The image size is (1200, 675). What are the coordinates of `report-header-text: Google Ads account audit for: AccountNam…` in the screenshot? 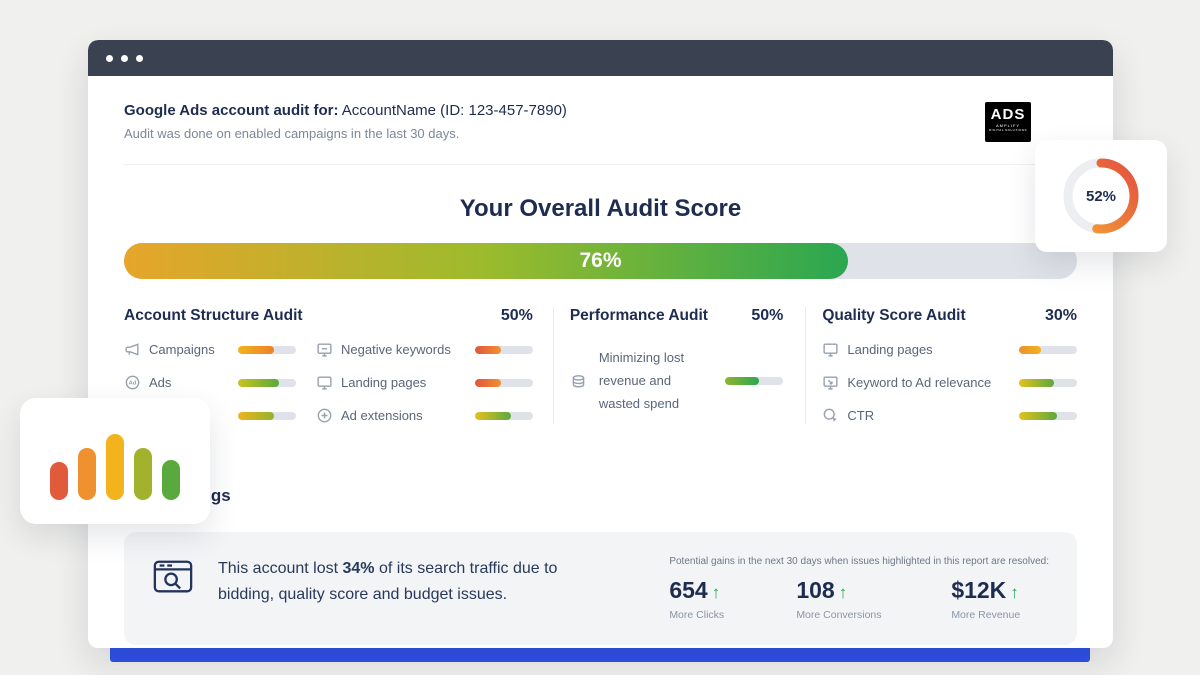 It's located at (345, 121).